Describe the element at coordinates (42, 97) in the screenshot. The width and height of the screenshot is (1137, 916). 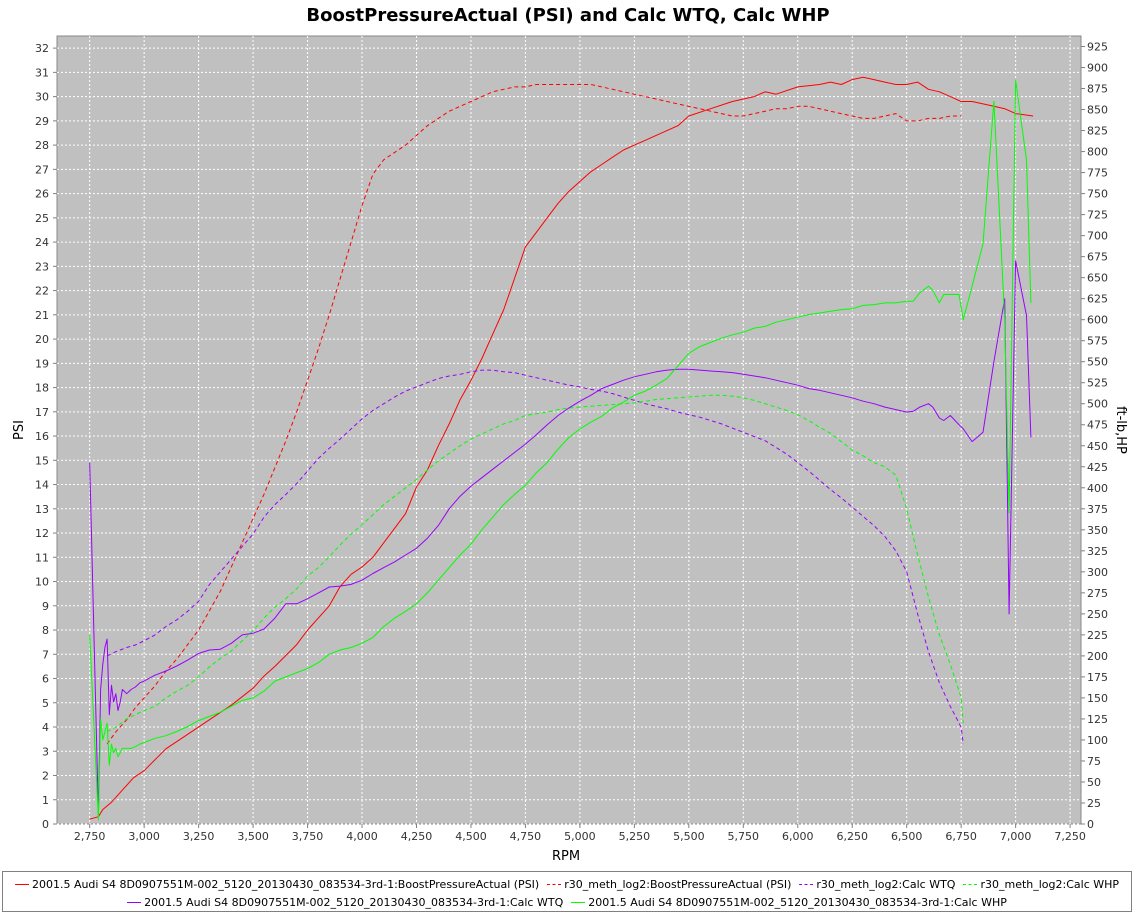
I see `y-left-tick-label: 30` at that location.